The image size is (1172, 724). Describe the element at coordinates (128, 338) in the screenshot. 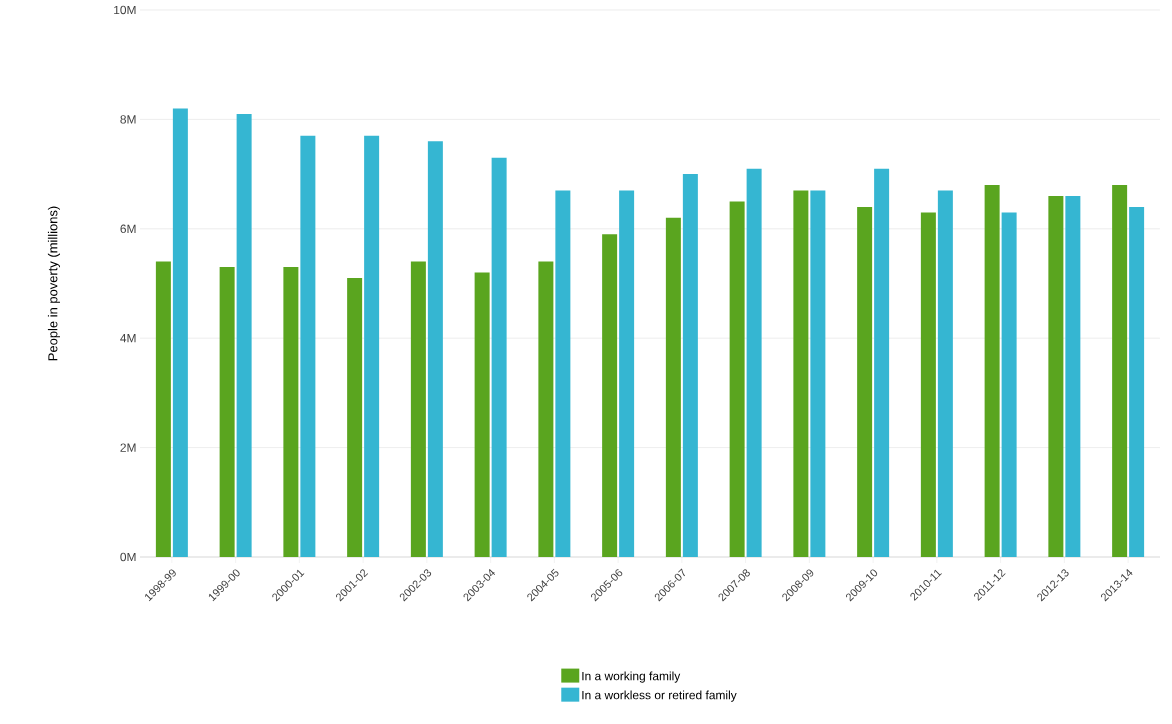

I see `y-tick-label: 4M` at that location.